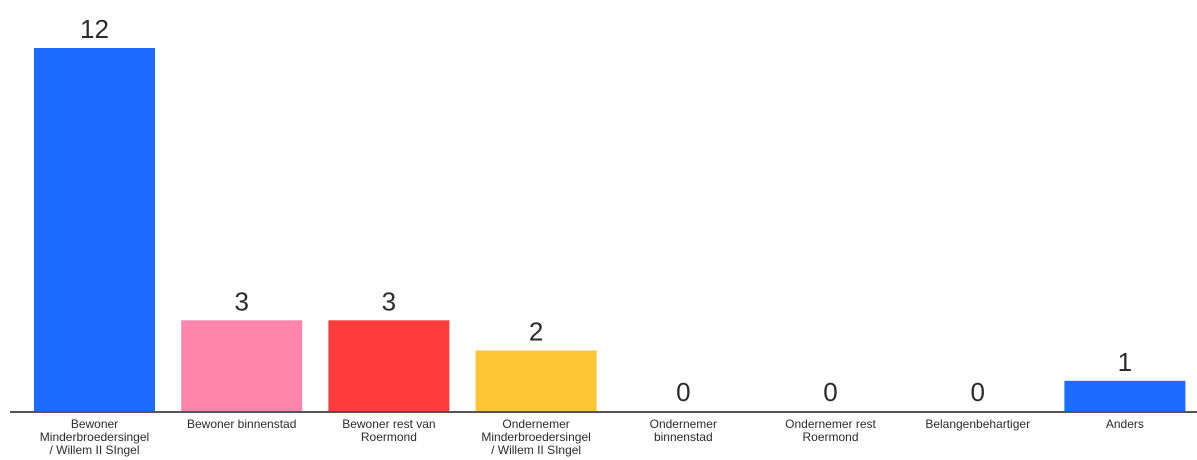  What do you see at coordinates (830, 424) in the screenshot?
I see `category-label-5-line-0: Ondernemer rest` at bounding box center [830, 424].